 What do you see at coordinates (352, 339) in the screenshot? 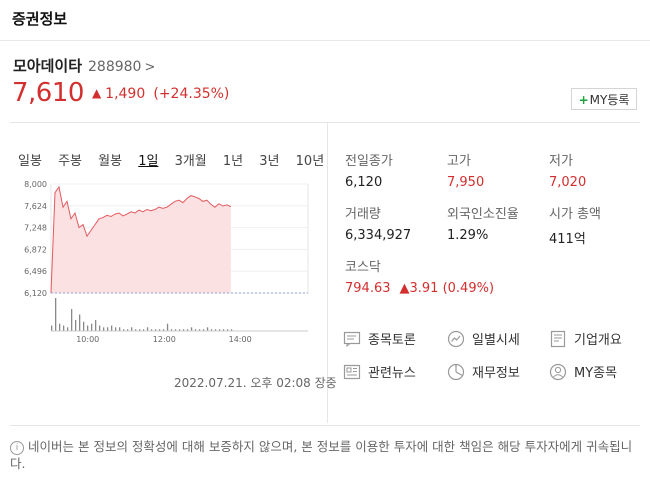
I see `discussion-icon` at bounding box center [352, 339].